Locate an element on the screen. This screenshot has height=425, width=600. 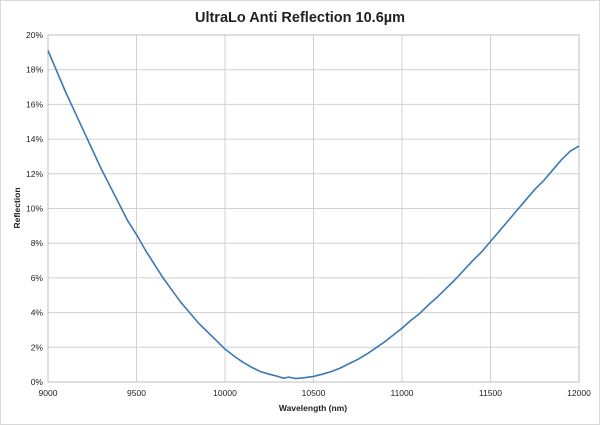
y-tick-labels: 0% 2% 4% 6% 8% 10% 12% 14% 16% 18% 20% is located at coordinates (34, 208).